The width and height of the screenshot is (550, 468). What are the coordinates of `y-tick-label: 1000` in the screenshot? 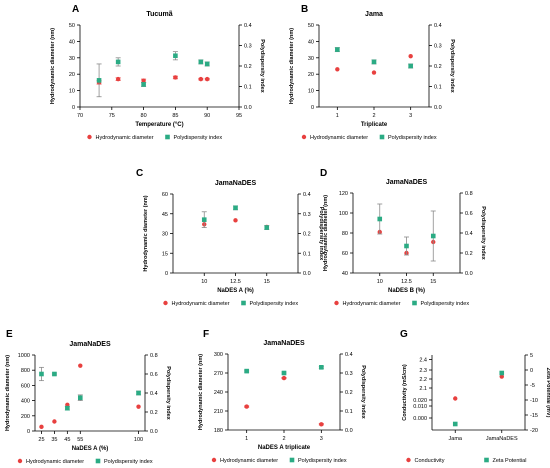 It's located at (24, 356).